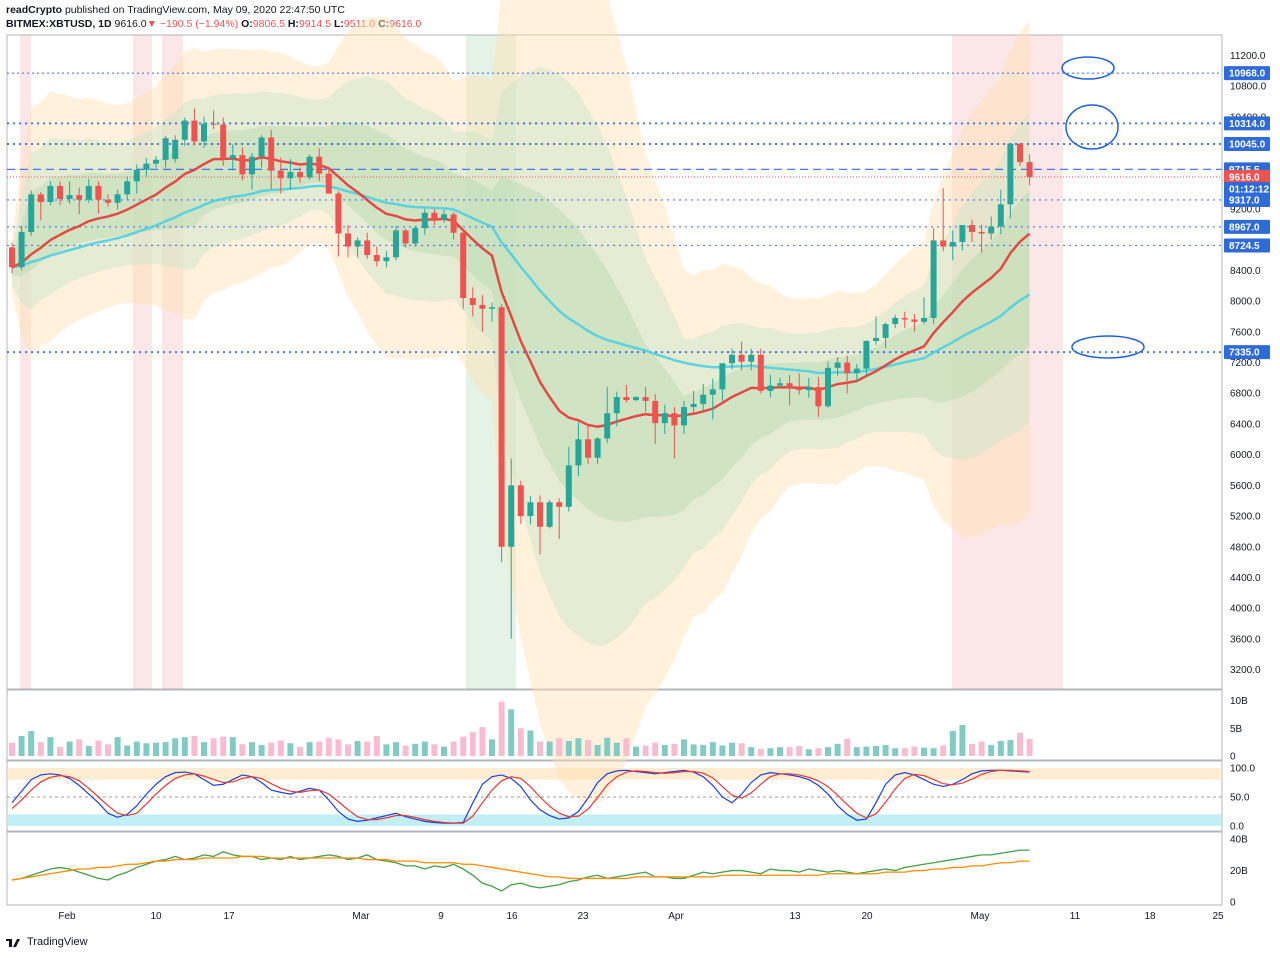  Describe the element at coordinates (1239, 840) in the screenshot. I see `osc-tick-label: 40B` at that location.